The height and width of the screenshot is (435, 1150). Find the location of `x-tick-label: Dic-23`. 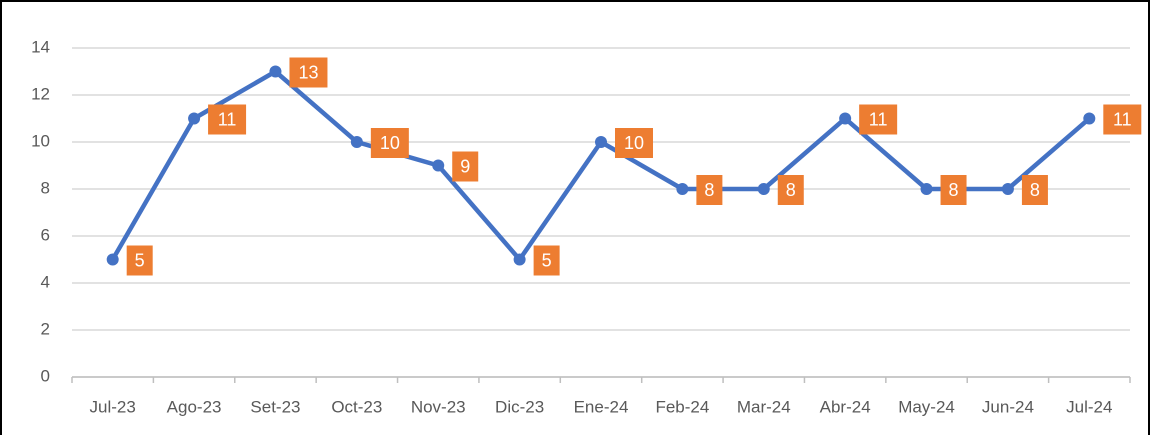

x-tick-label: Dic-23 is located at coordinates (519, 406).